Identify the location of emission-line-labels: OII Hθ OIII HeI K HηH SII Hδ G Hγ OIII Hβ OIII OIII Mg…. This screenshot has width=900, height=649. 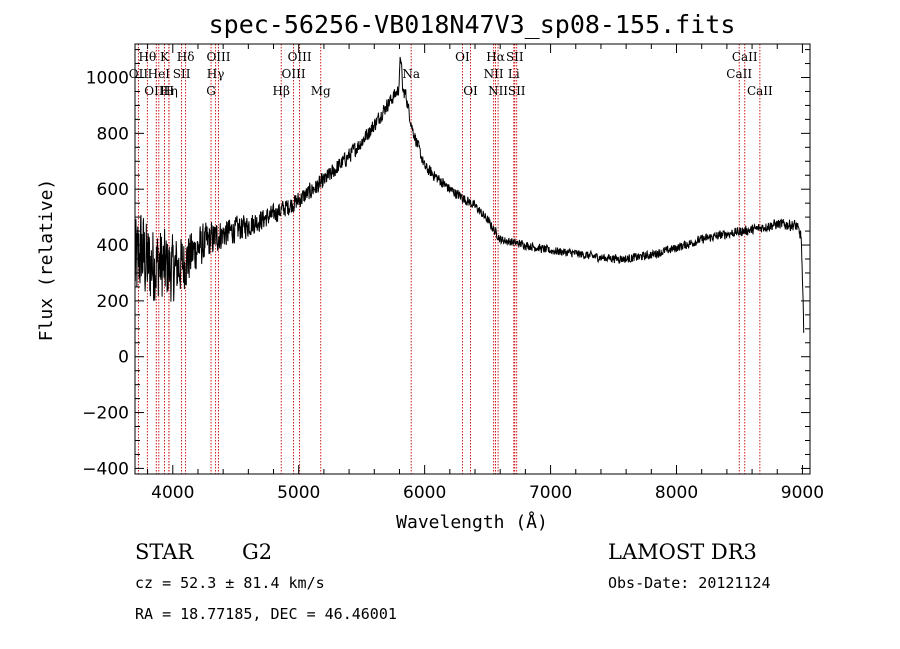
(451, 74).